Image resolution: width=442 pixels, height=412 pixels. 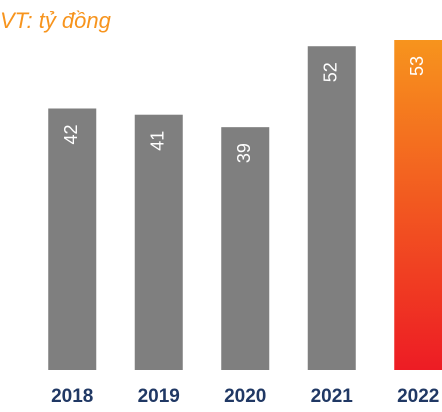 I want to click on x-tick-label: 2022, so click(x=418, y=396).